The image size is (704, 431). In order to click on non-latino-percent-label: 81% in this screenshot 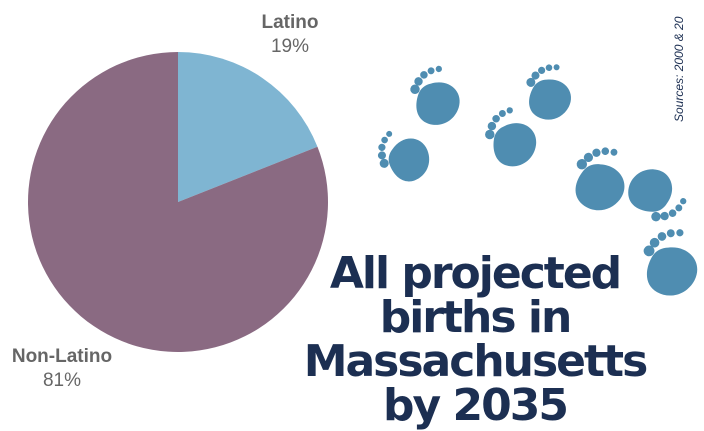, I will do `click(62, 380)`.